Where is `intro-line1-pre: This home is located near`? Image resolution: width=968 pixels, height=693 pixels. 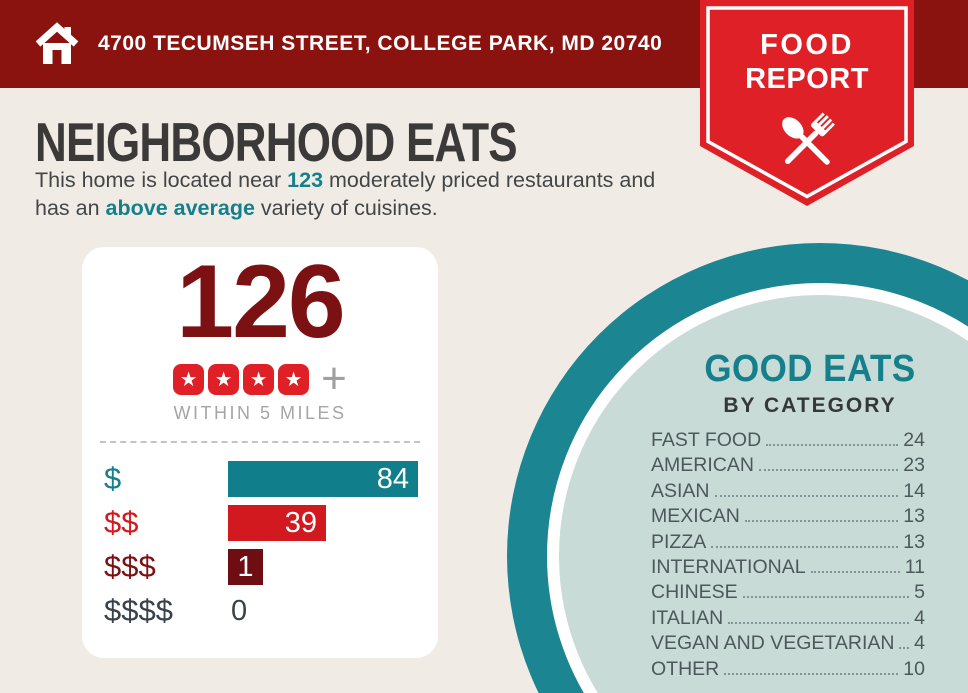
intro-line1-pre: This home is located near is located at coordinates (161, 180).